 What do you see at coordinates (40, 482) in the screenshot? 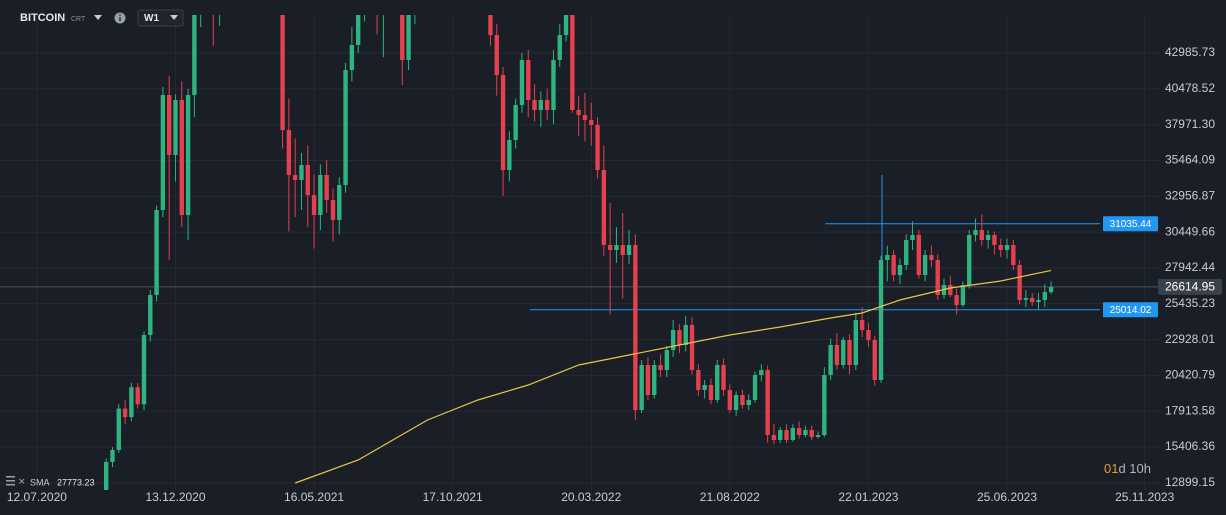
I see `sma-name: SMA` at bounding box center [40, 482].